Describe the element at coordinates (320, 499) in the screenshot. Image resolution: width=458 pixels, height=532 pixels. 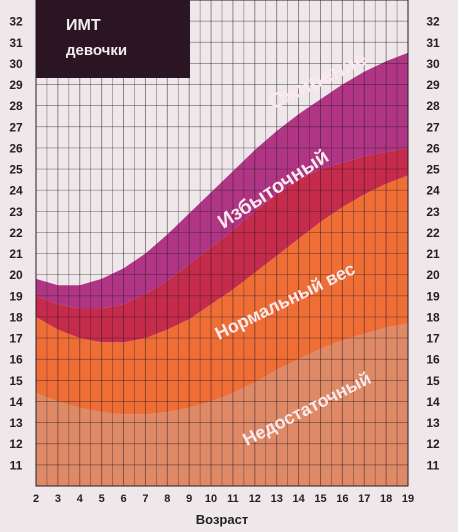
I see `x-tick-label: 15` at that location.